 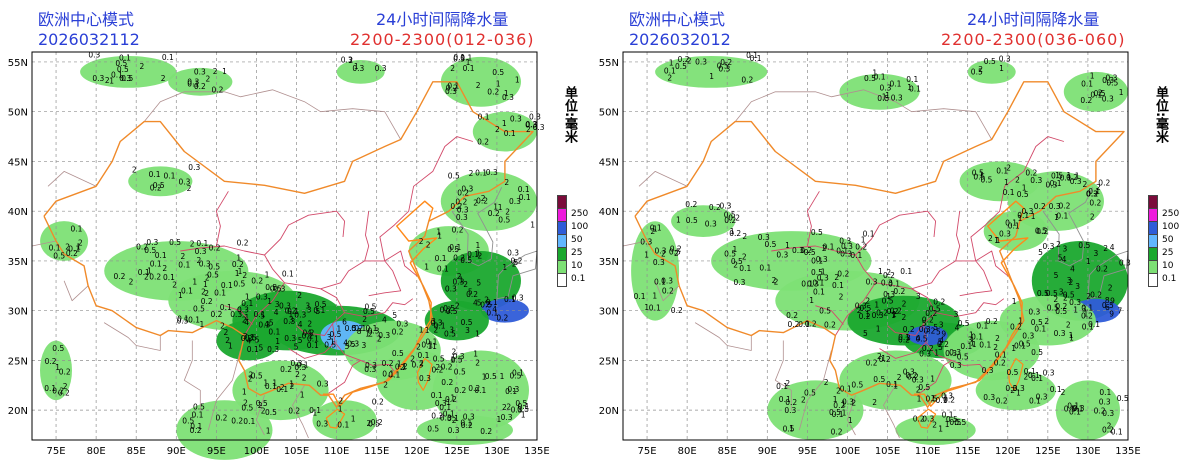 I want to click on lon-tick-label: 120E, so click(x=1007, y=451).